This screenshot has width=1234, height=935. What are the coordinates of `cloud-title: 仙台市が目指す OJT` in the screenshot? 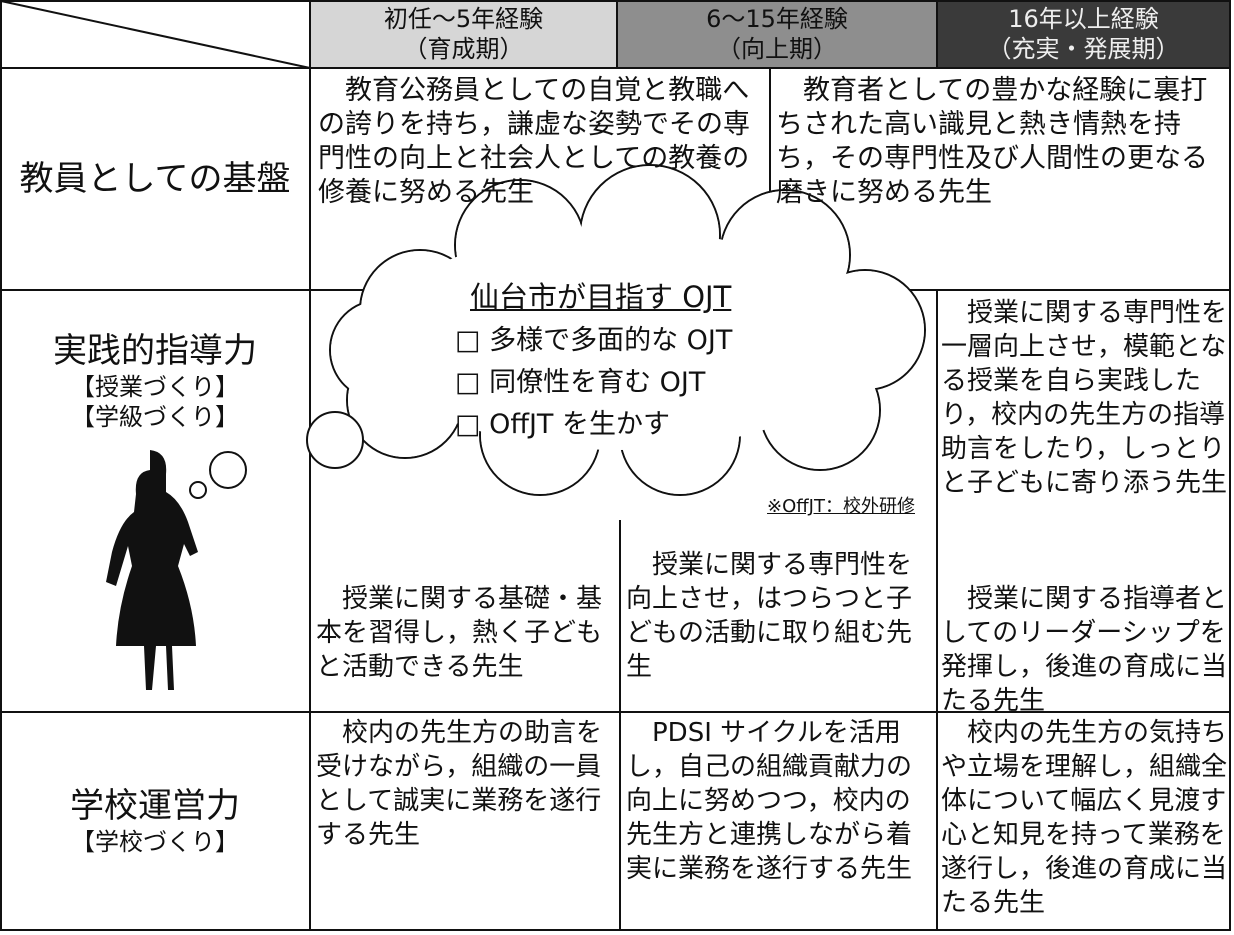 It's located at (601, 297).